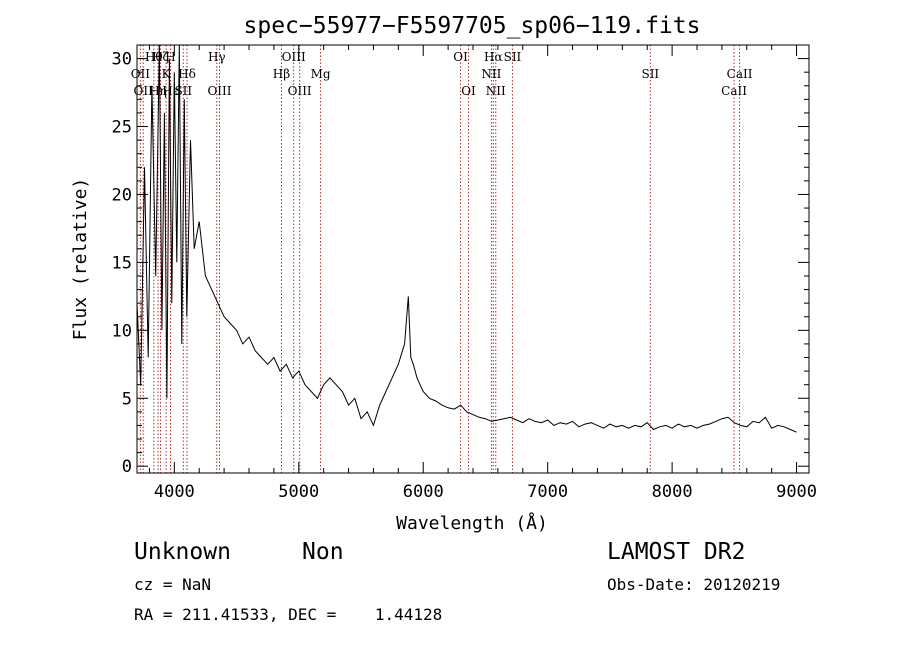 This screenshot has width=900, height=649. I want to click on redshift-text: cz = NaN, so click(172, 584).